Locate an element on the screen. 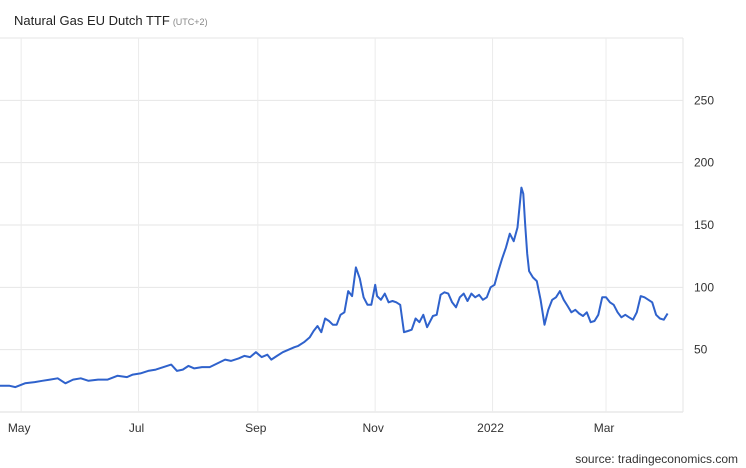  x-tick-label: May is located at coordinates (19, 428).